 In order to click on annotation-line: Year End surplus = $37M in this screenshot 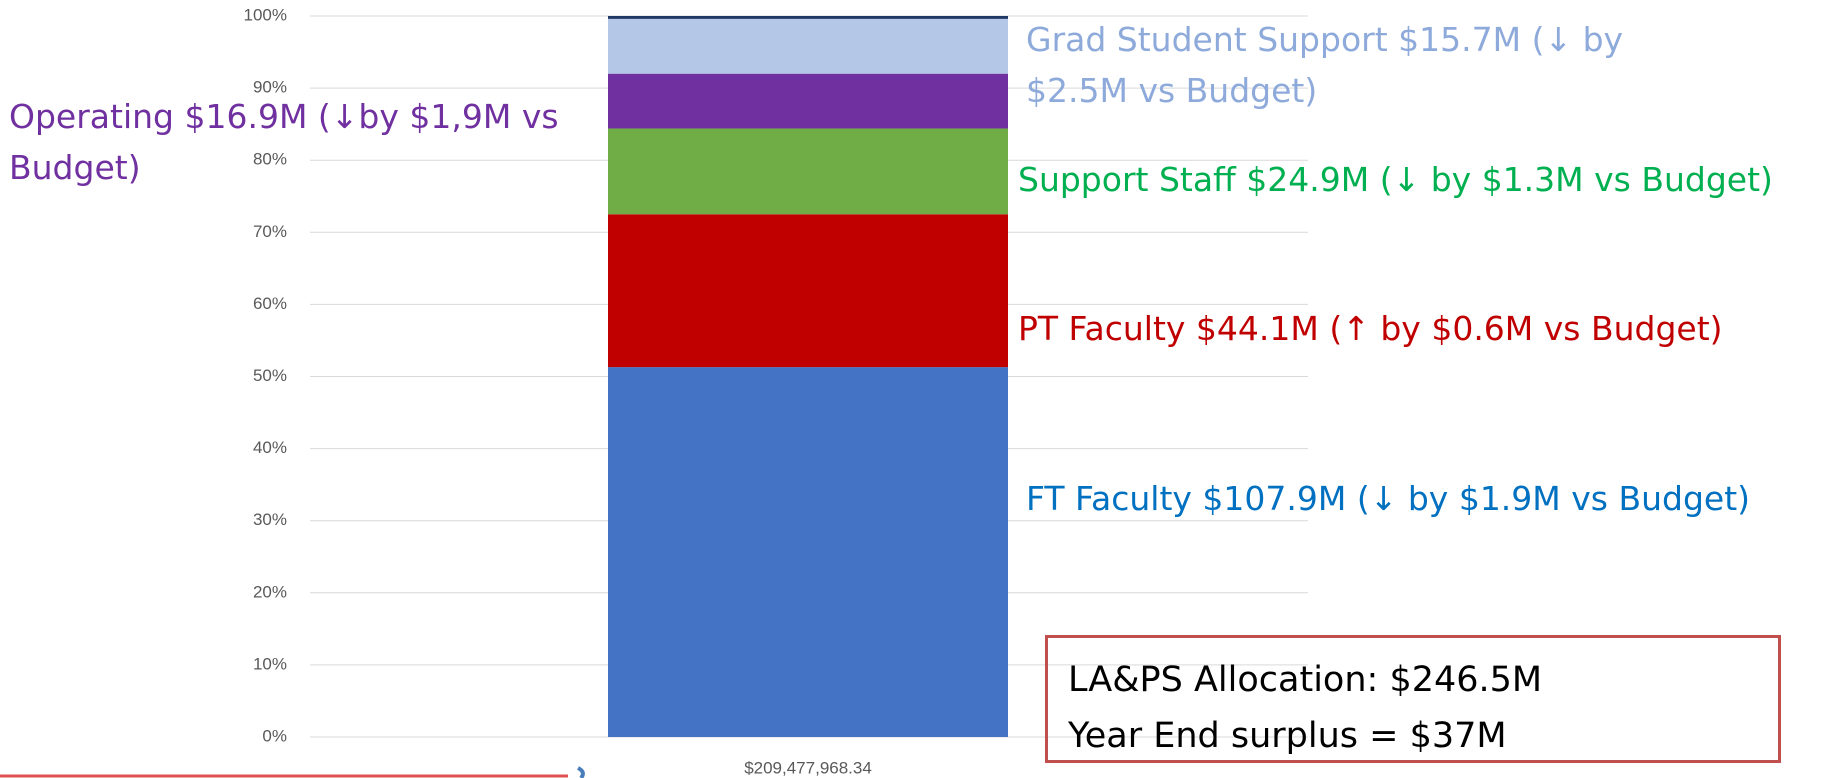, I will do `click(1287, 736)`.